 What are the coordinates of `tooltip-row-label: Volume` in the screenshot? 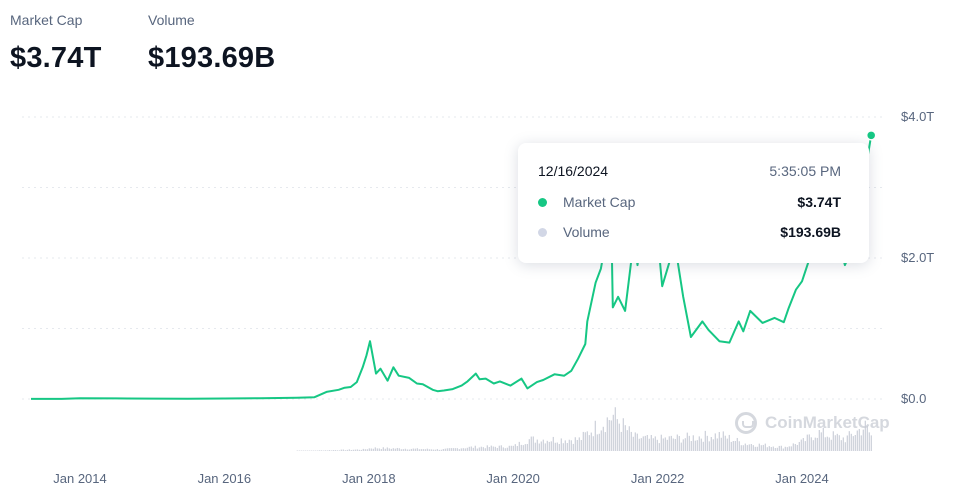 It's located at (586, 232).